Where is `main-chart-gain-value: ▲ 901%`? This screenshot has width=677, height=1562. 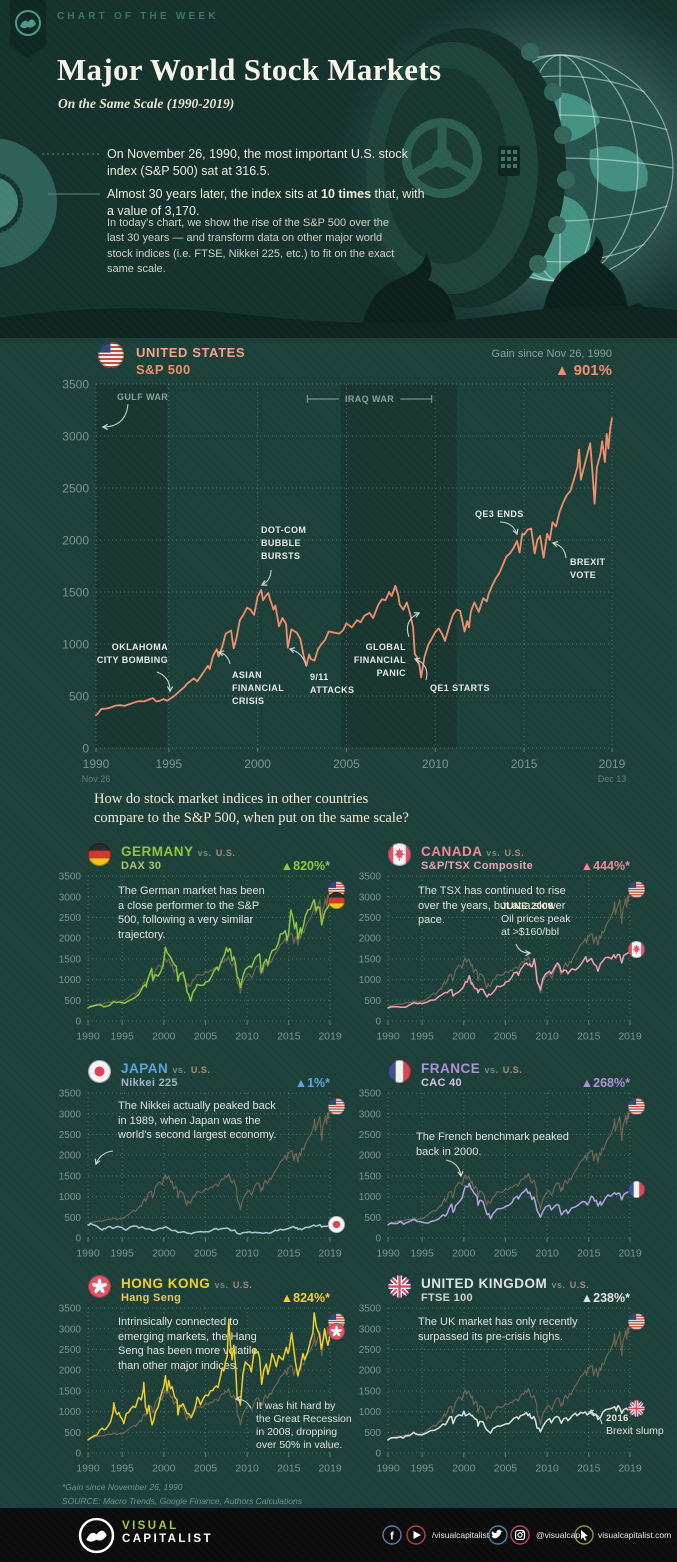
main-chart-gain-value: ▲ 901% is located at coordinates (583, 370).